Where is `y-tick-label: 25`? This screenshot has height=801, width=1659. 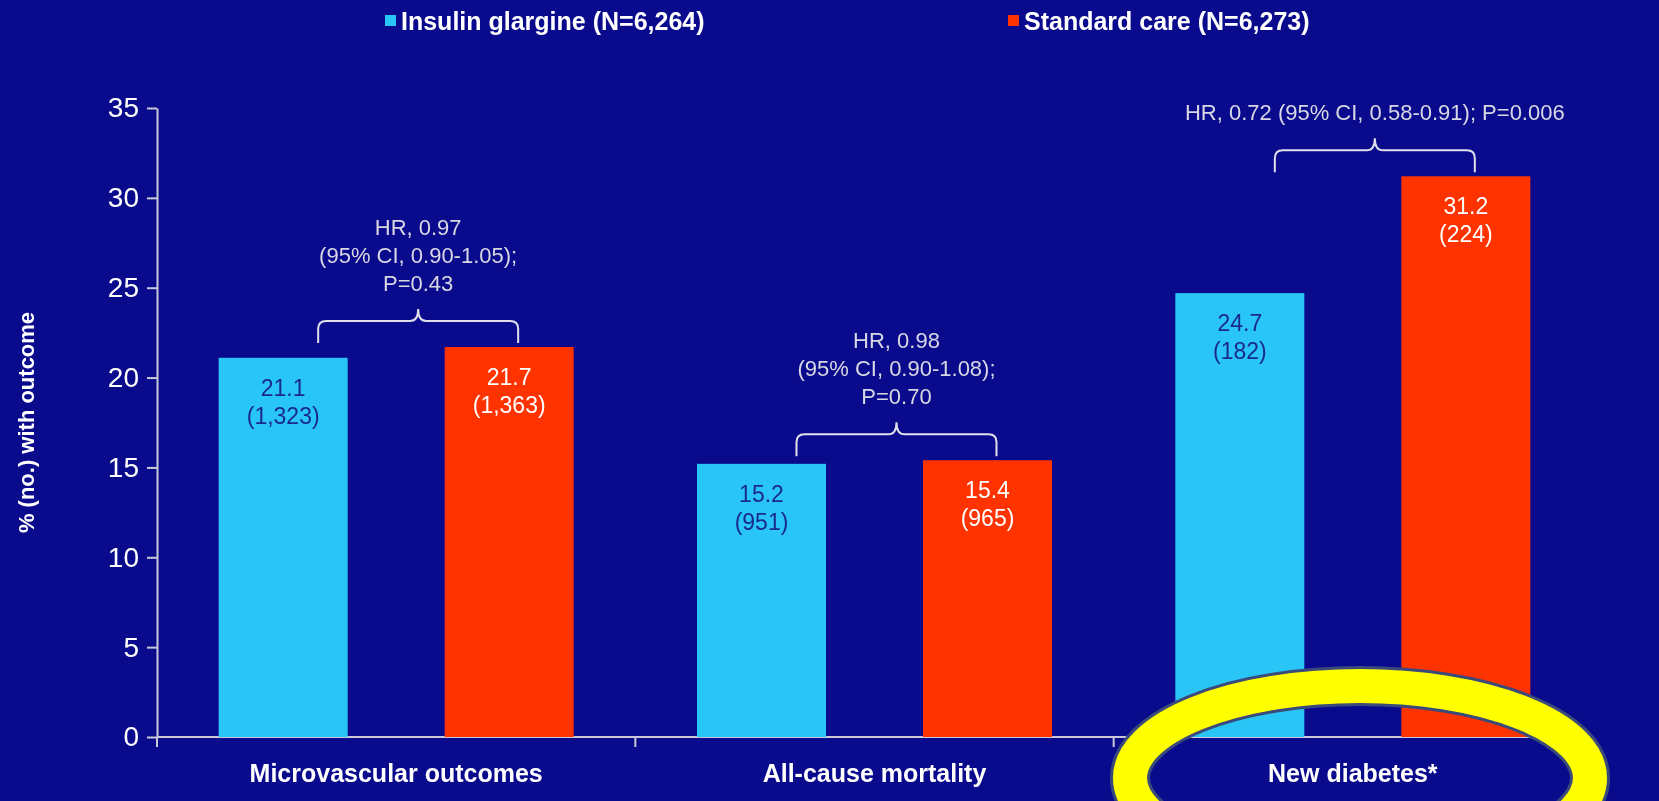 y-tick-label: 25 is located at coordinates (123, 288).